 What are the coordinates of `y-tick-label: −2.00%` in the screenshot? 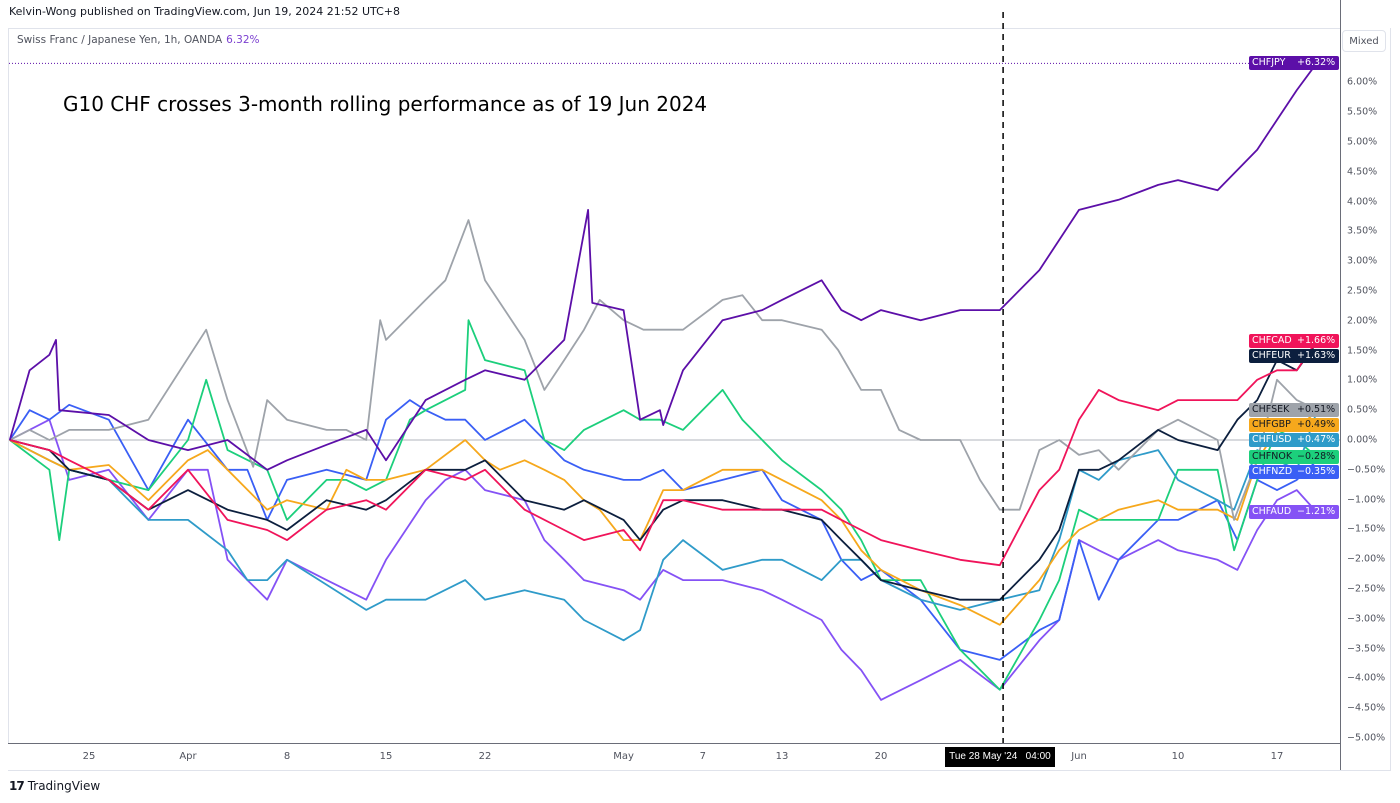 It's located at (1366, 559).